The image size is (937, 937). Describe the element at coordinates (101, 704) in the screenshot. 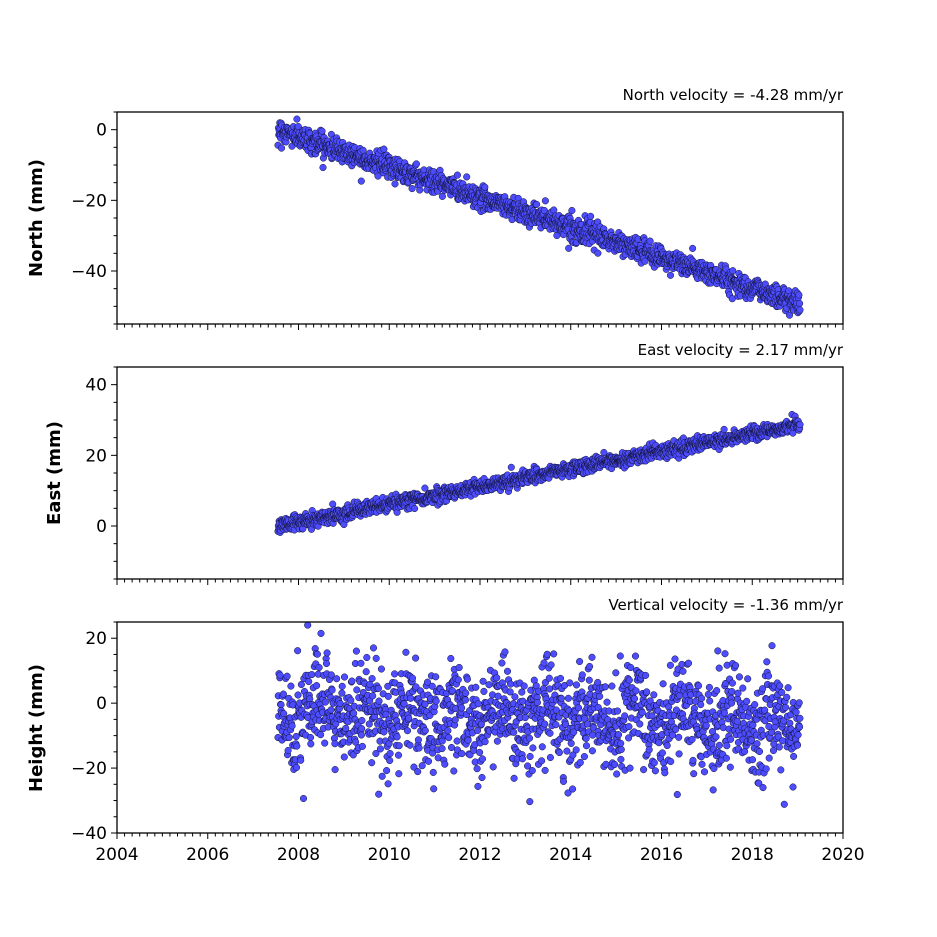

I see `height-y-tick-label: 0` at that location.